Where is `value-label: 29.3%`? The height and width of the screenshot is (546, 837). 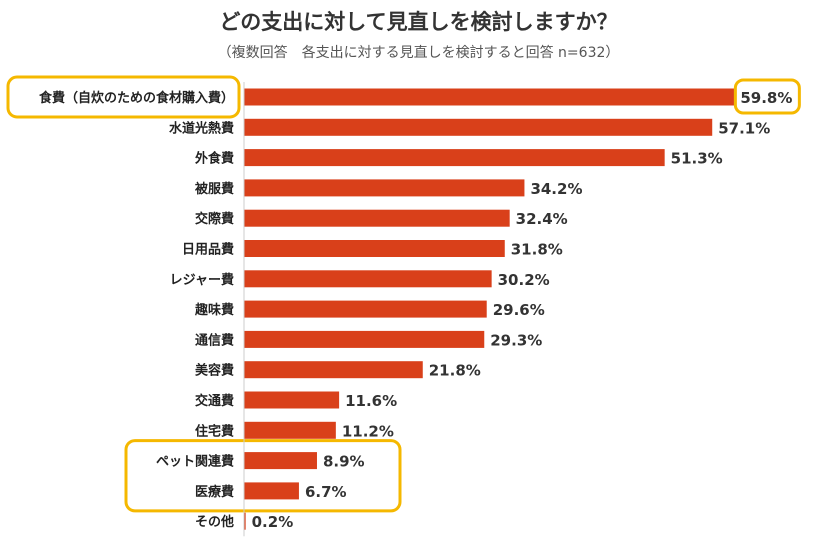 value-label: 29.3% is located at coordinates (516, 340).